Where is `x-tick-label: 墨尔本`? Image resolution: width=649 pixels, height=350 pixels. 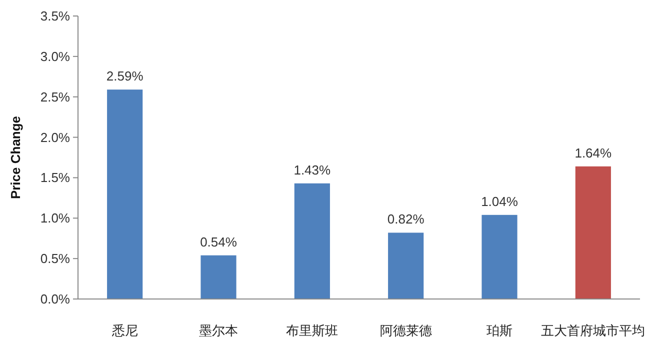
x-tick-label: 墨尔本 is located at coordinates (218, 330).